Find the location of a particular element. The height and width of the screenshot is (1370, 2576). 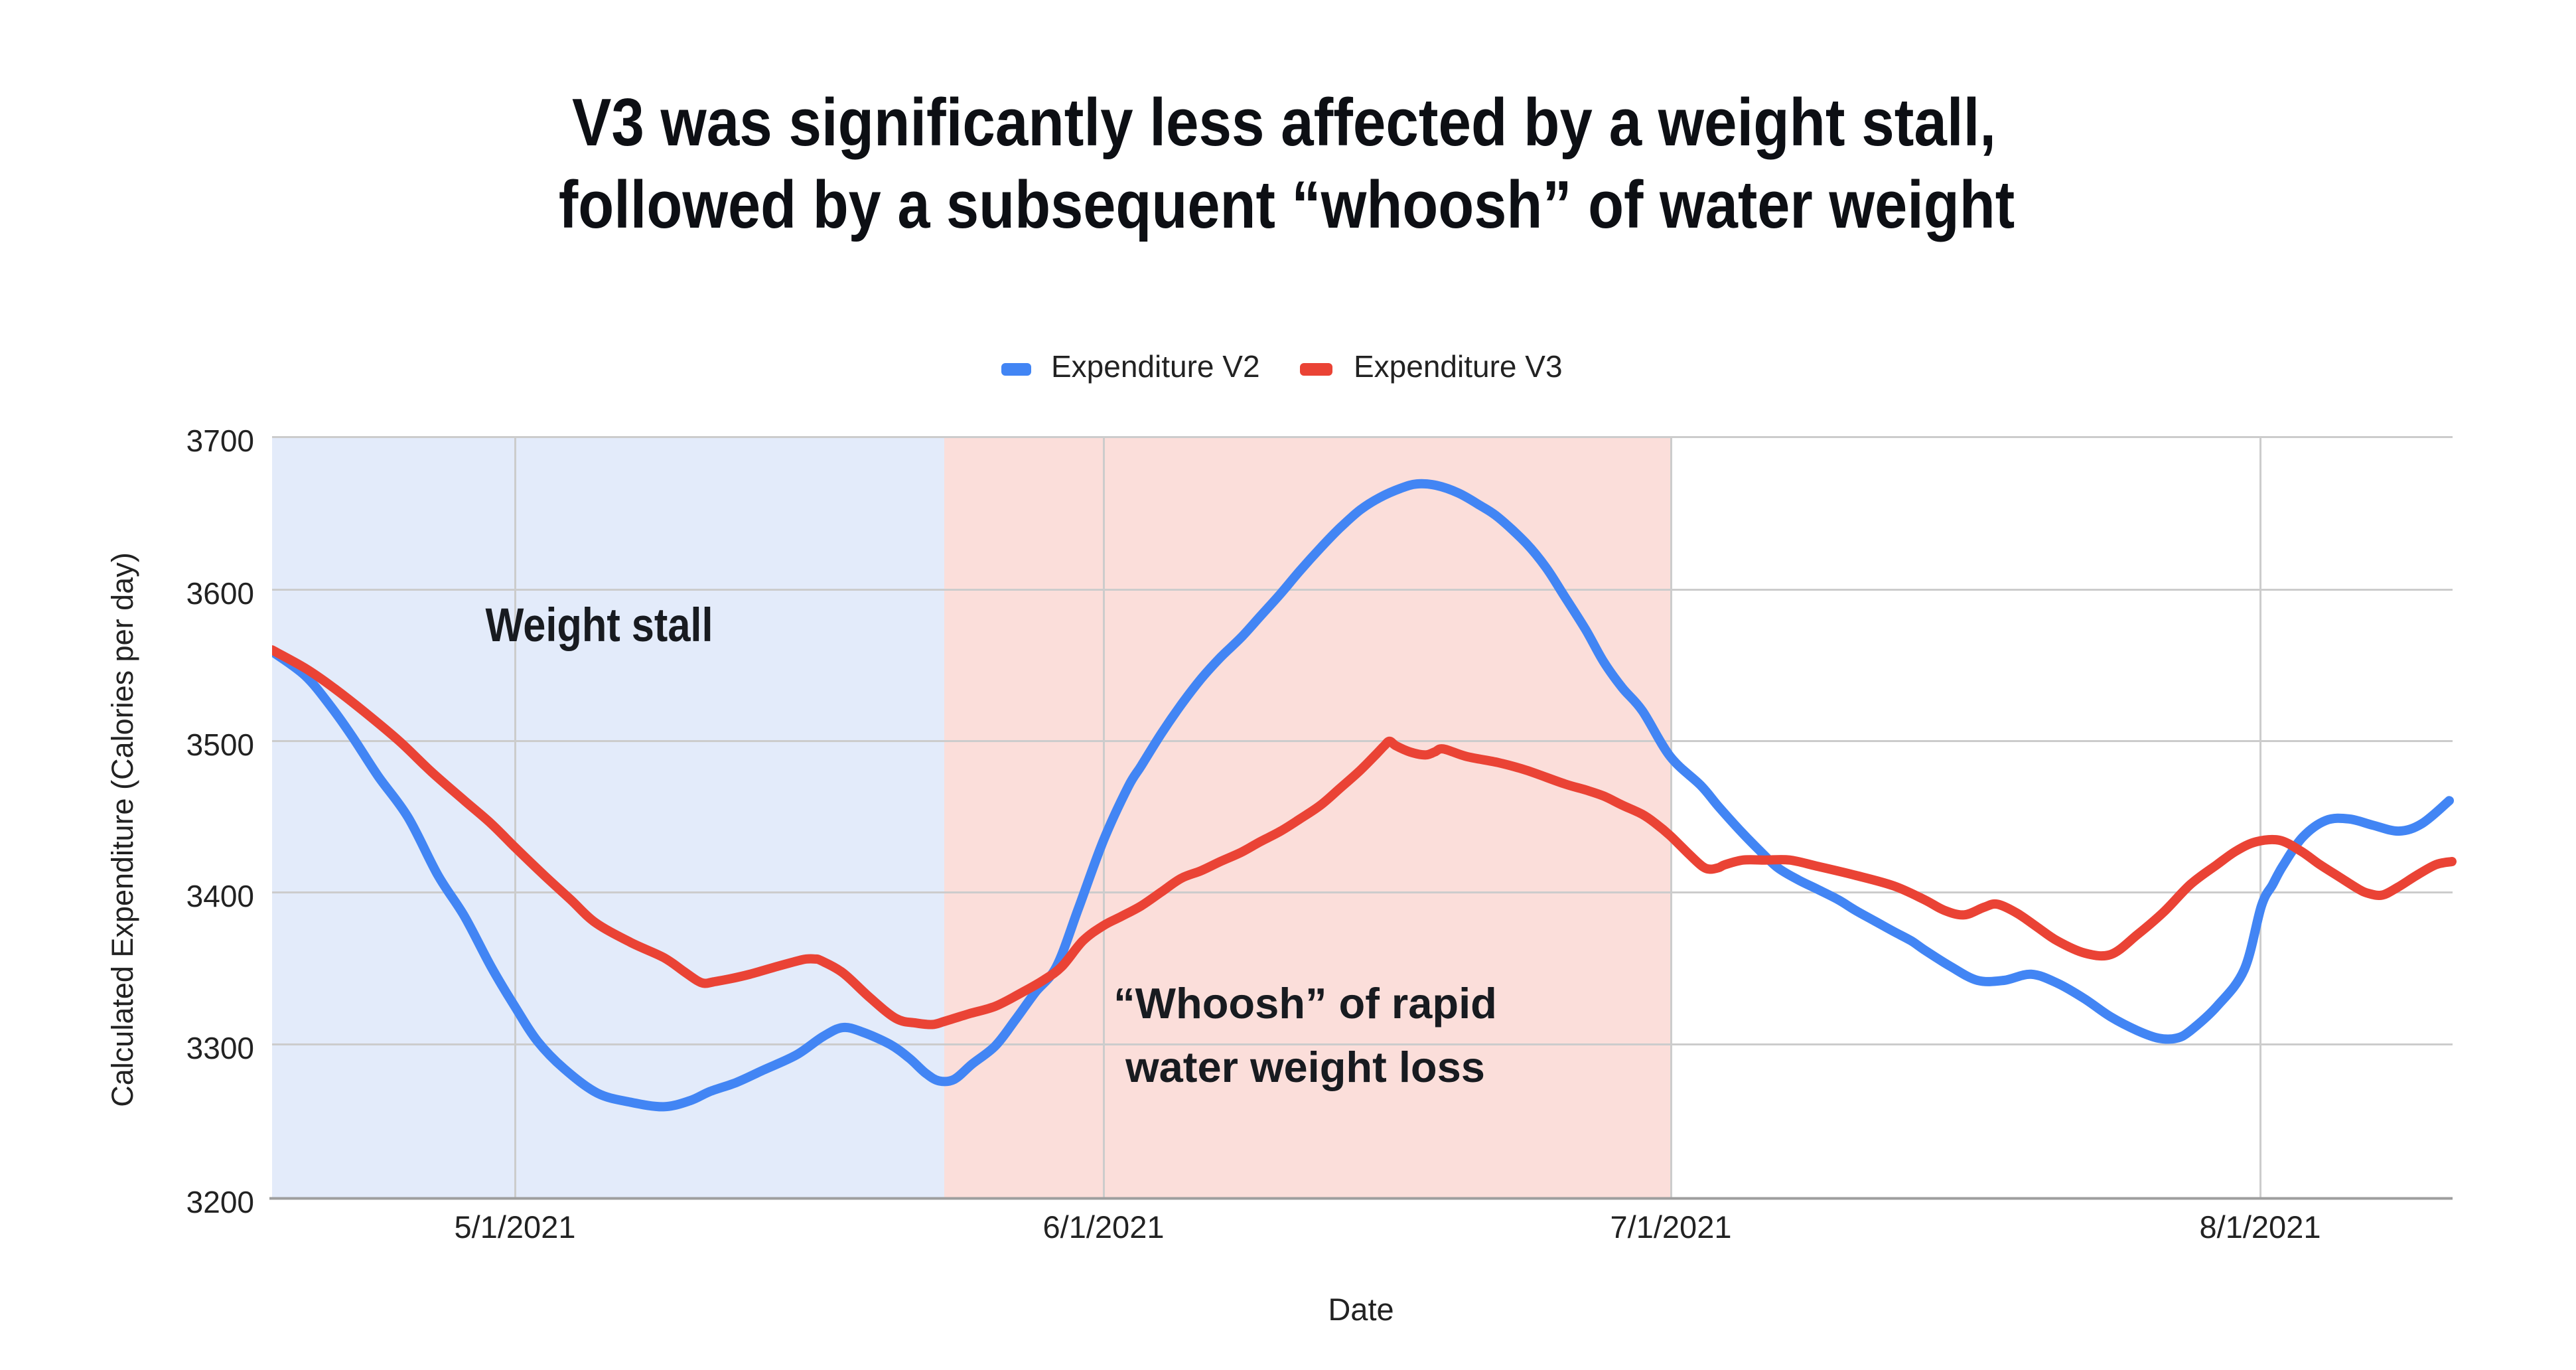

svg-text: 3300 is located at coordinates (220, 1048).